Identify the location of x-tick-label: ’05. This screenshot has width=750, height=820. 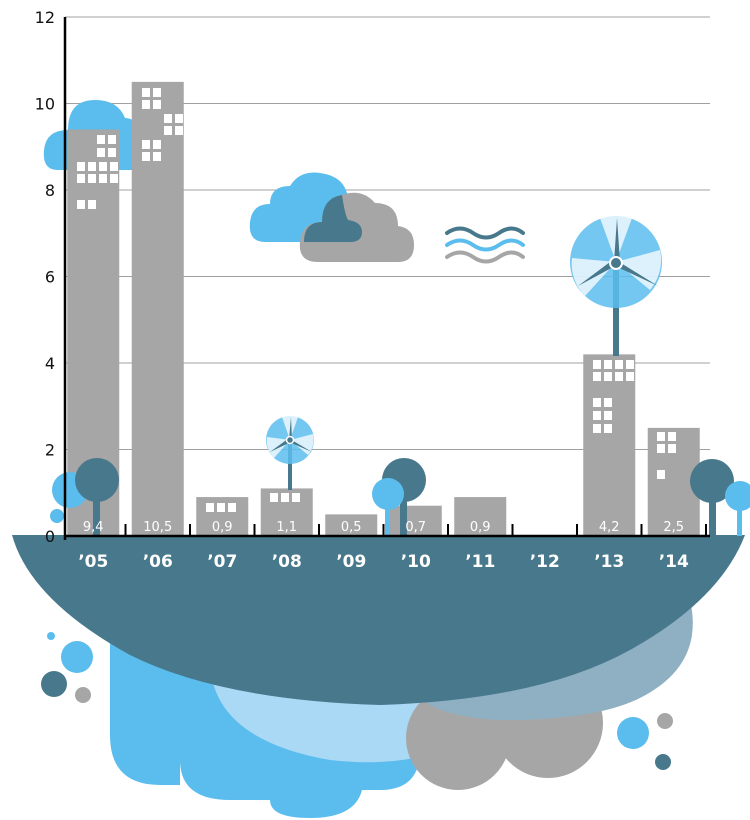
(93, 562).